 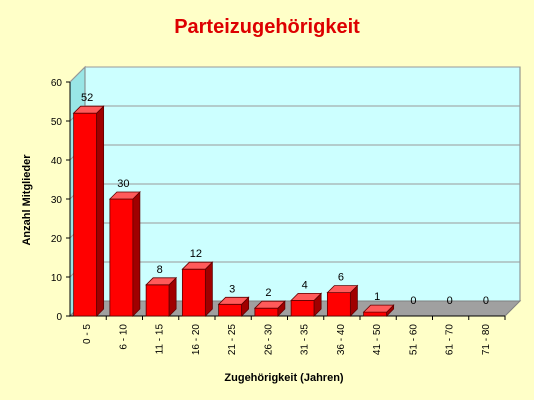 I want to click on data-label: 8, so click(x=160, y=270).